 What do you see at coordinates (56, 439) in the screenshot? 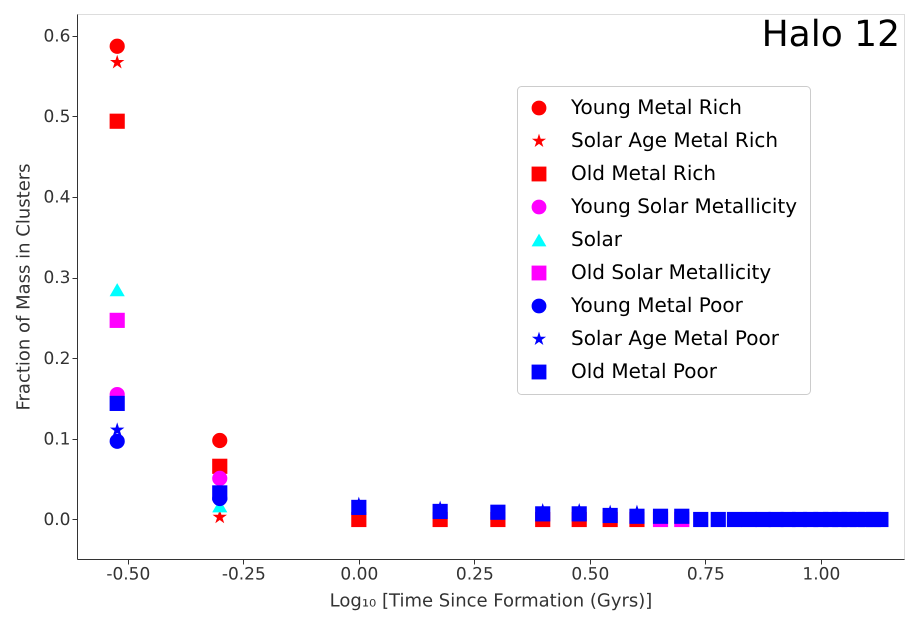
I see `y-tick-label: 0.1` at bounding box center [56, 439].